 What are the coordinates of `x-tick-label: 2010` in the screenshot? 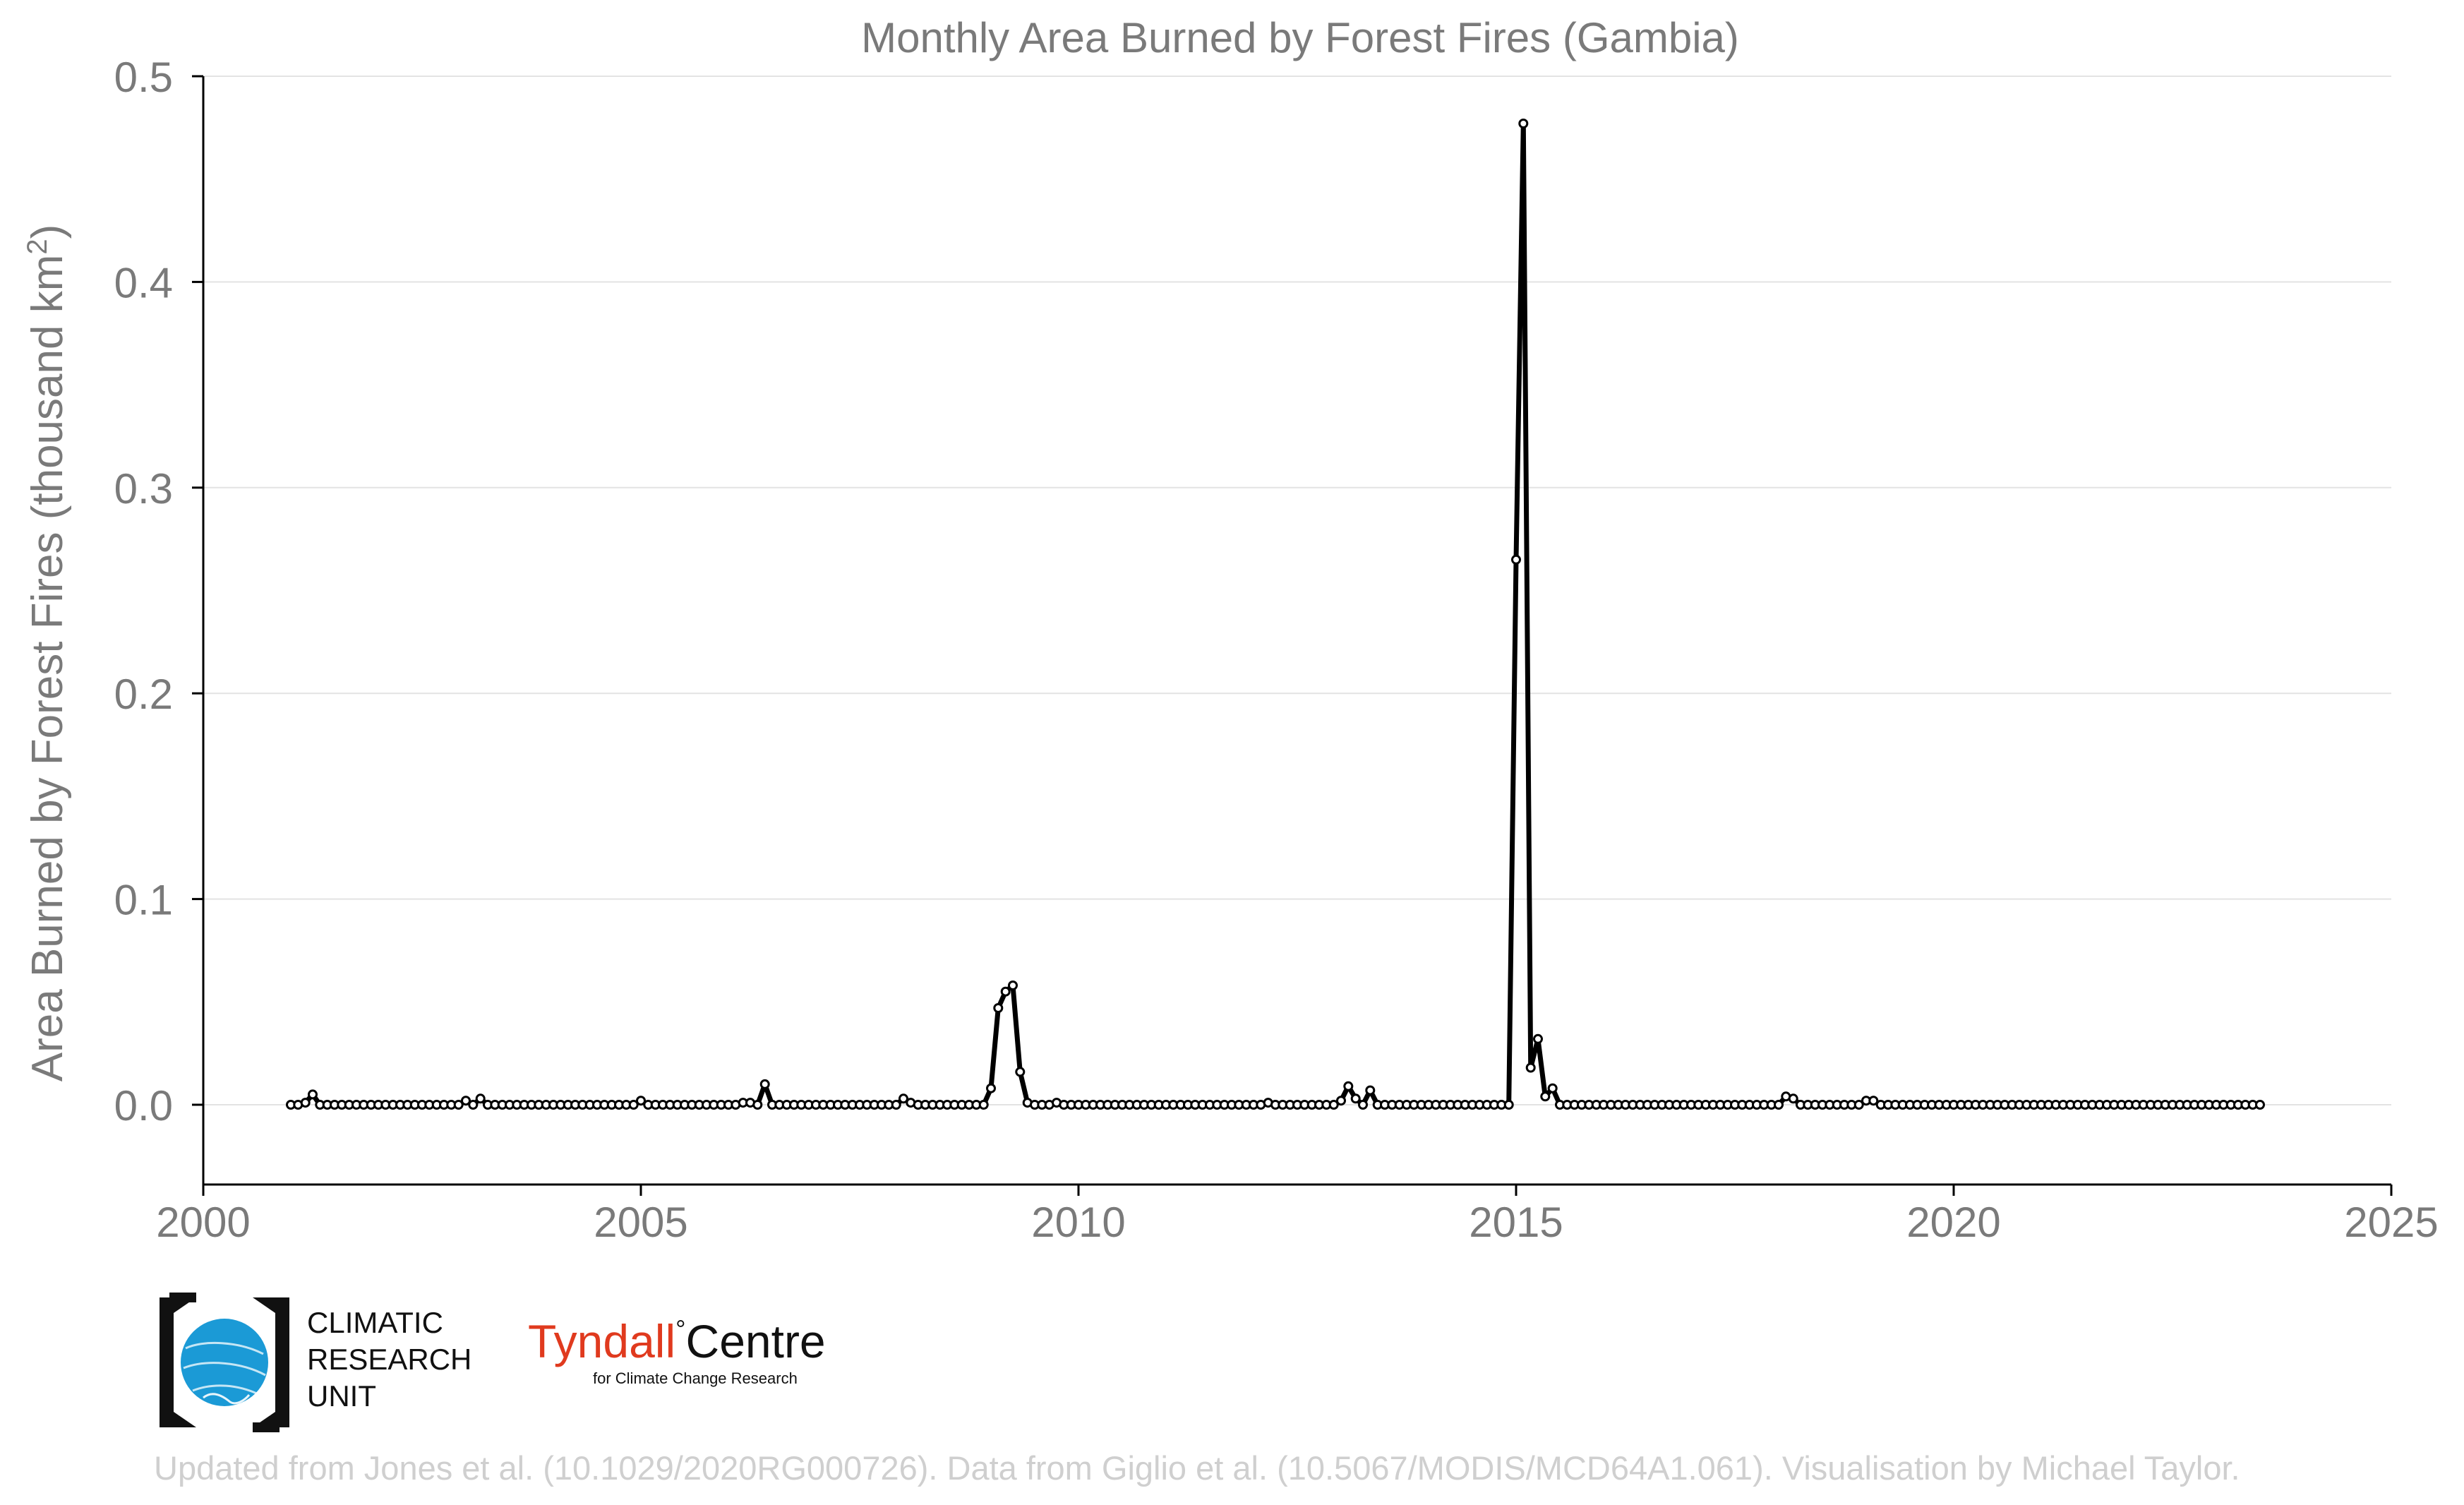 It's located at (1078, 1222).